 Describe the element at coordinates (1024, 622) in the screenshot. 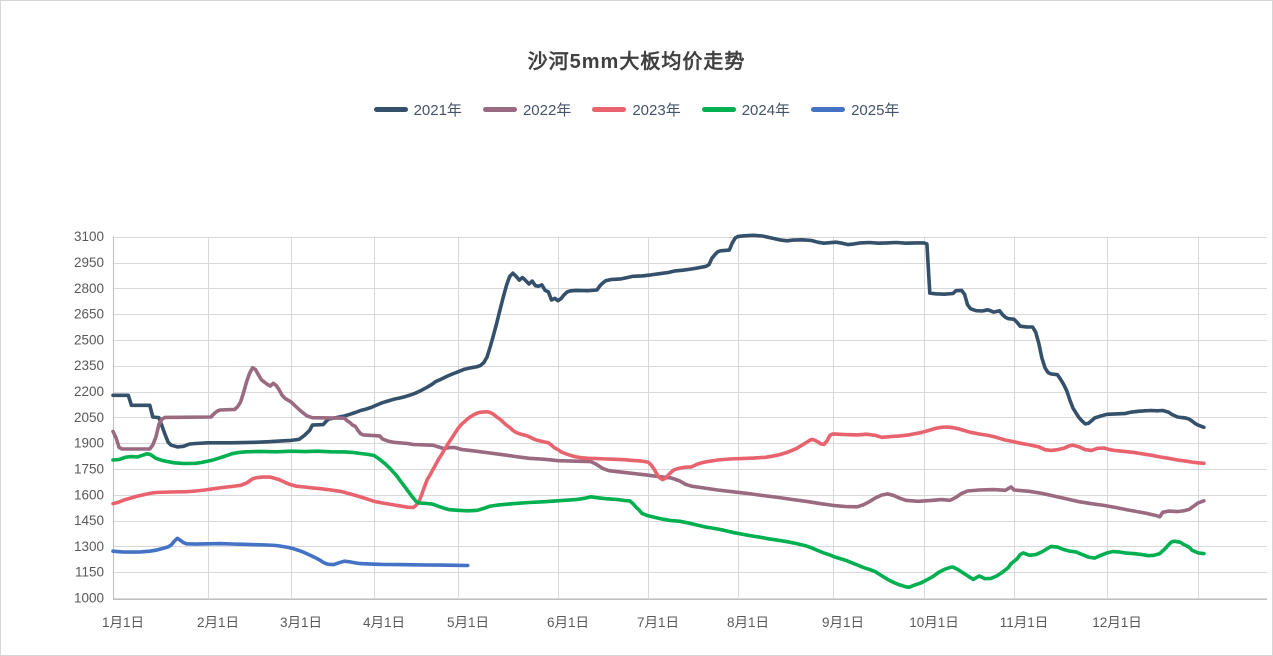

I see `x-tick-label: 11月1日` at that location.